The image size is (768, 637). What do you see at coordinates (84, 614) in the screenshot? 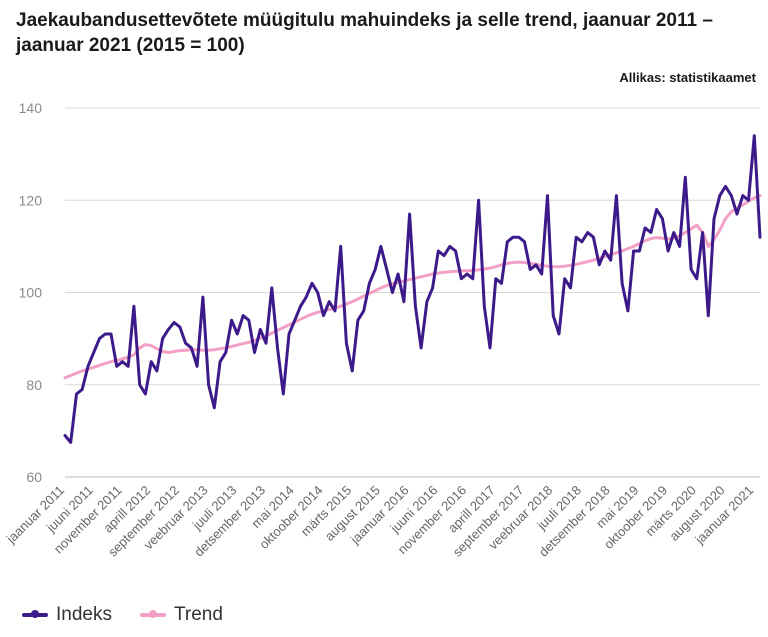
I see `legend-label-indeks: Indeks` at bounding box center [84, 614].